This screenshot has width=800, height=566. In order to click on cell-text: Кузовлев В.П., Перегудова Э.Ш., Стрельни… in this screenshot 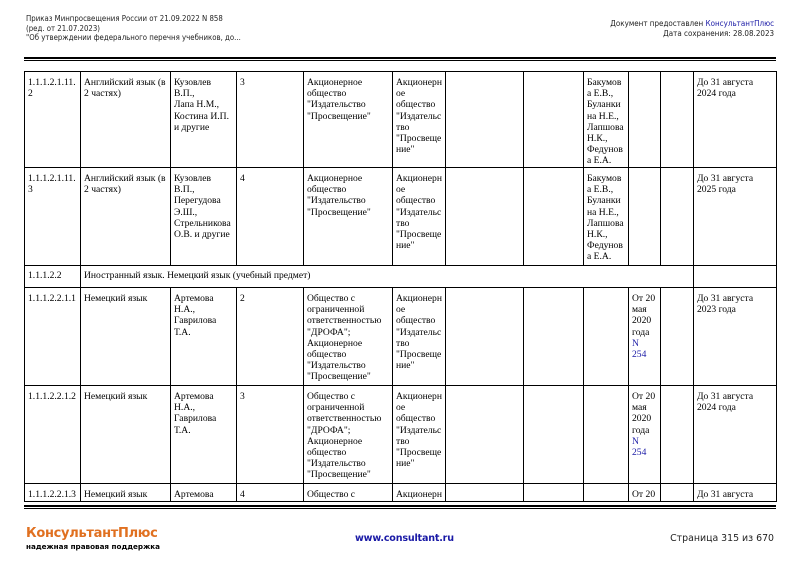, I will do `click(202, 207)`.